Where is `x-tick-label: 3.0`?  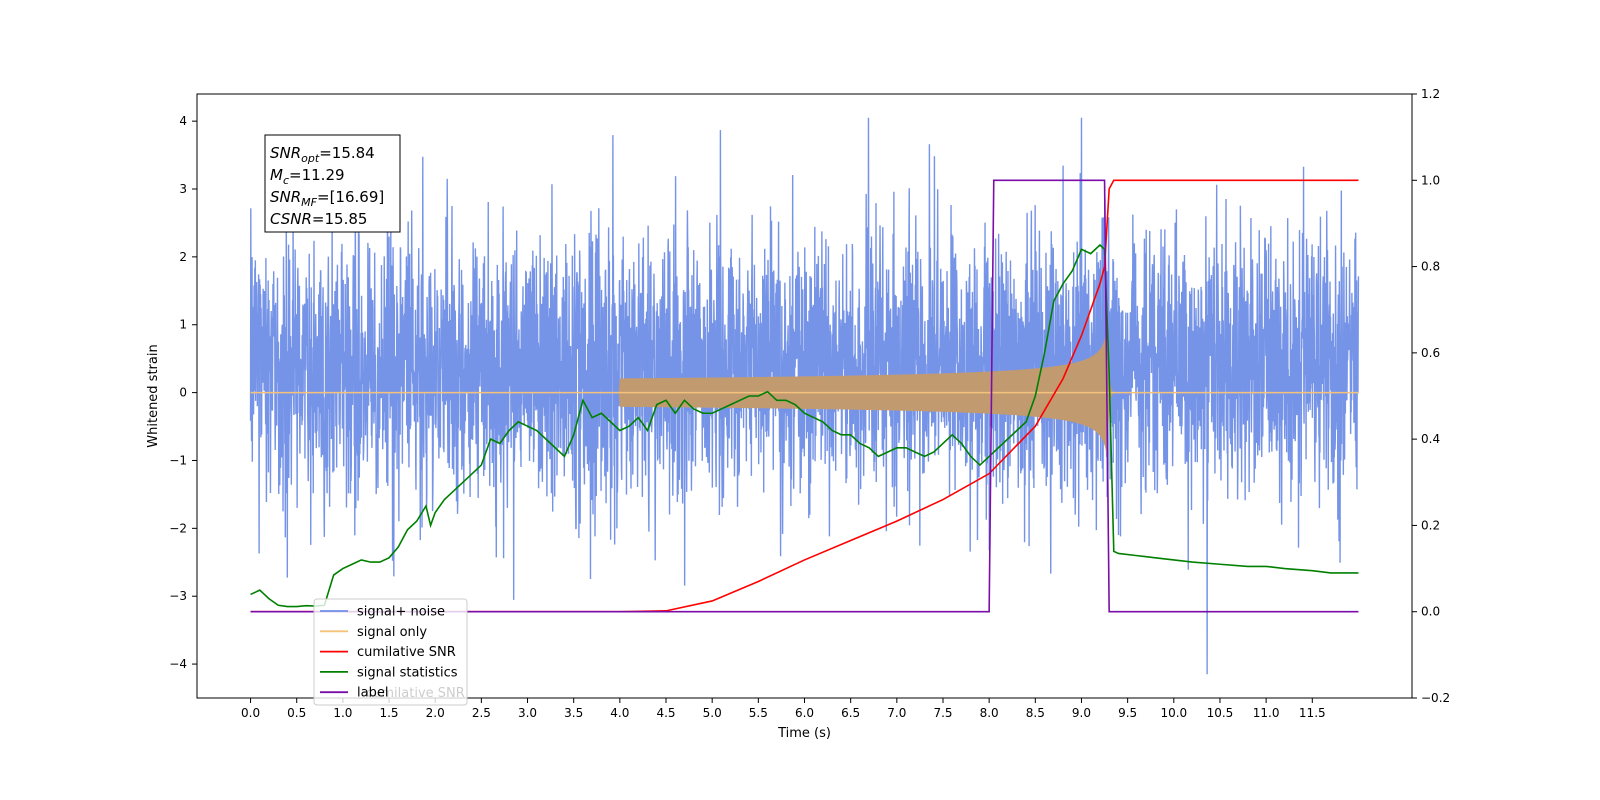
x-tick-label: 3.0 is located at coordinates (527, 713).